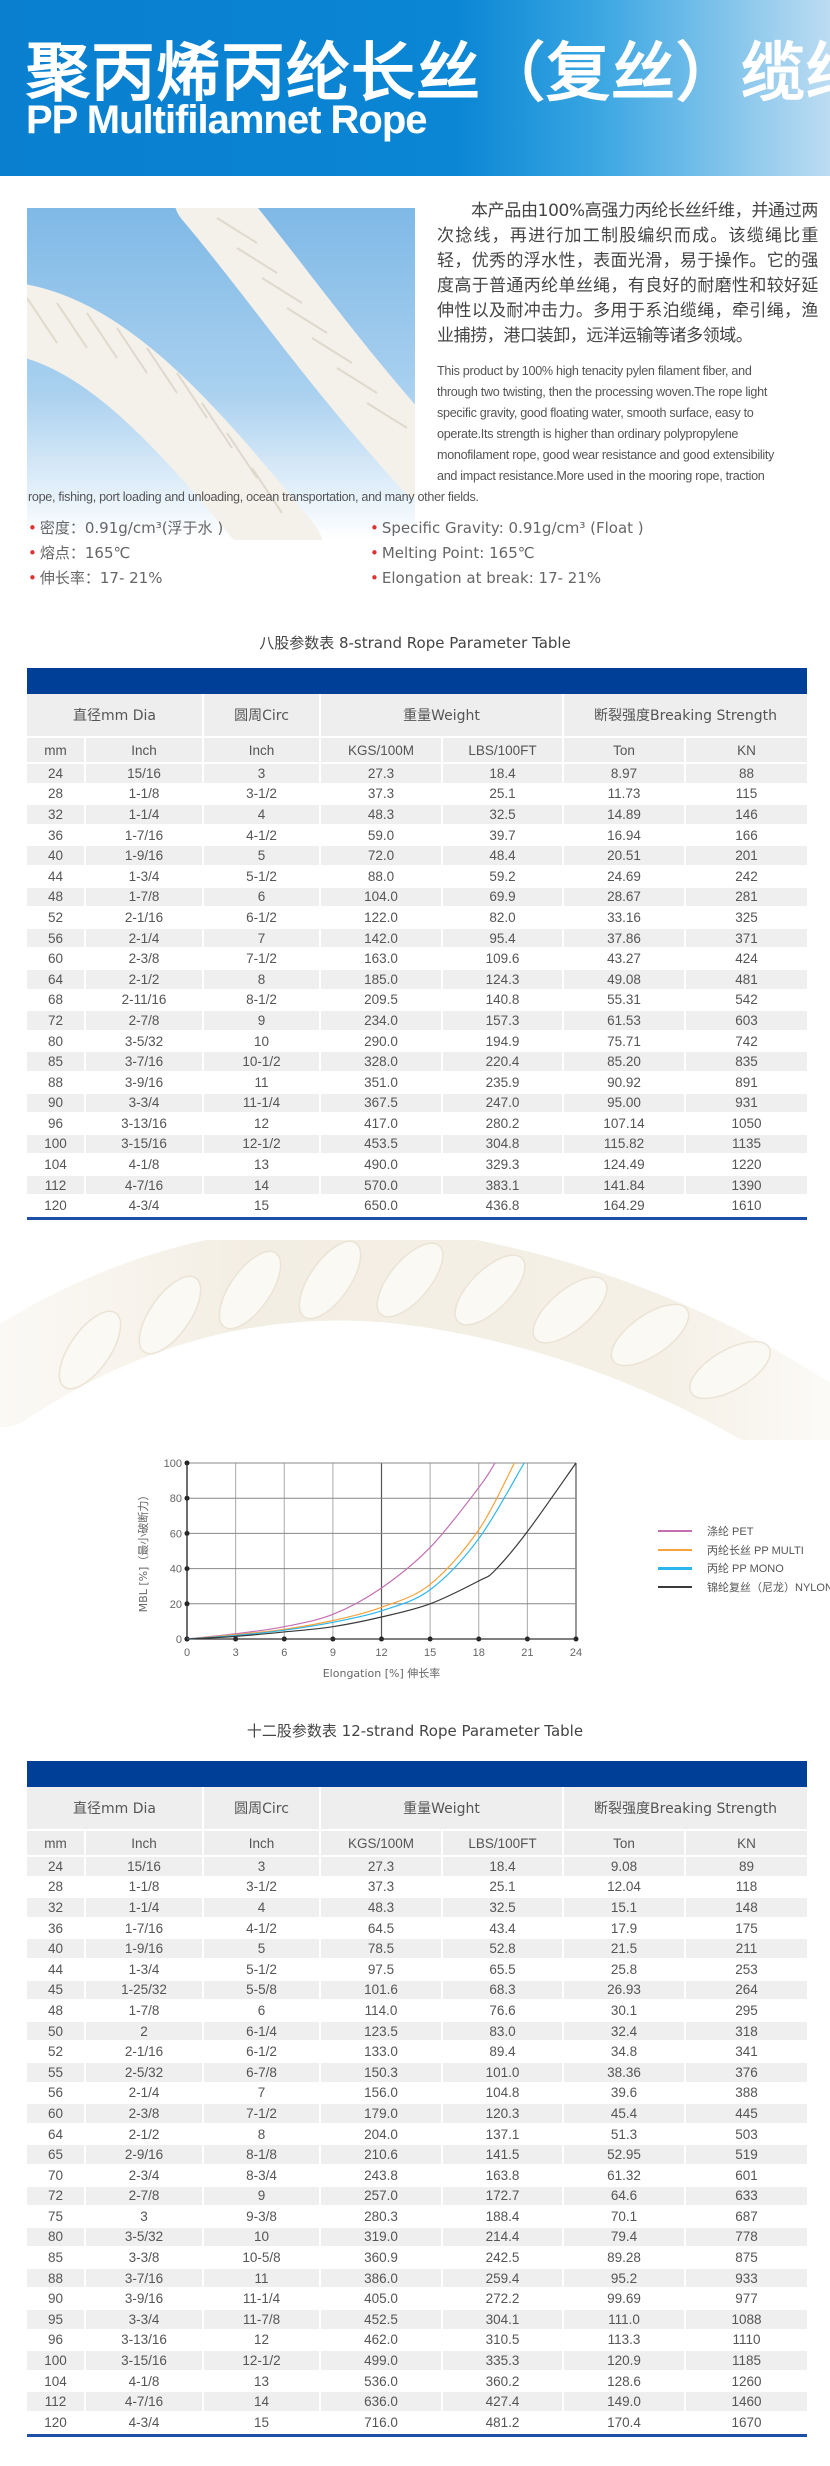 This screenshot has width=830, height=2466. What do you see at coordinates (56, 1124) in the screenshot?
I see `table-cell: 96` at bounding box center [56, 1124].